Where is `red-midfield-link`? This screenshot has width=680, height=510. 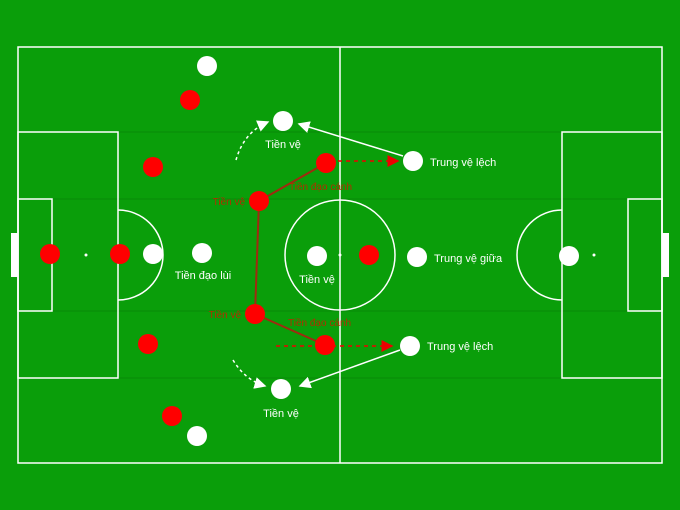
red-midfield-link is located at coordinates (290, 254).